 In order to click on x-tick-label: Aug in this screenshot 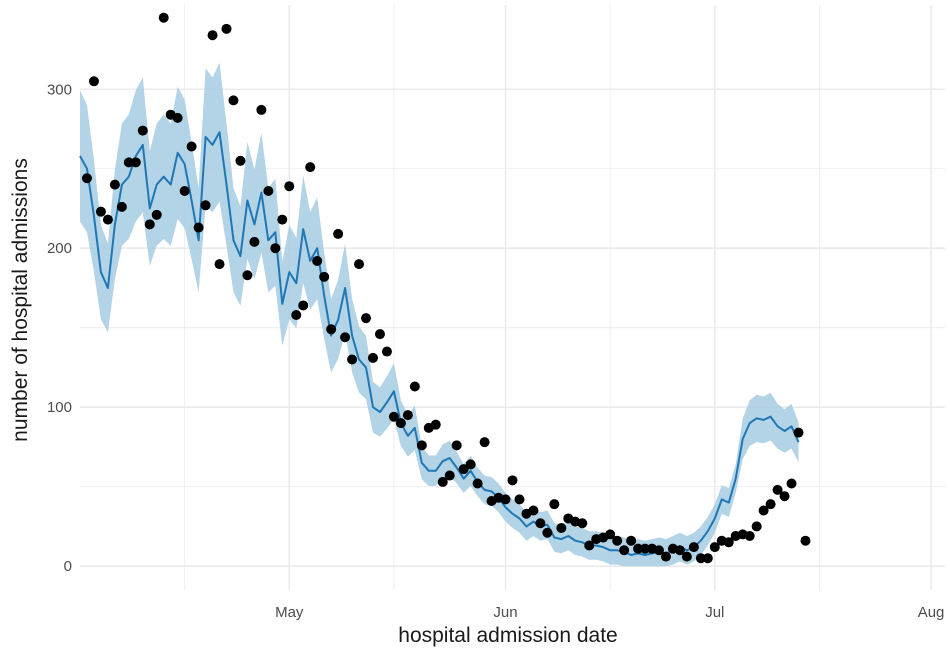, I will do `click(931, 612)`.